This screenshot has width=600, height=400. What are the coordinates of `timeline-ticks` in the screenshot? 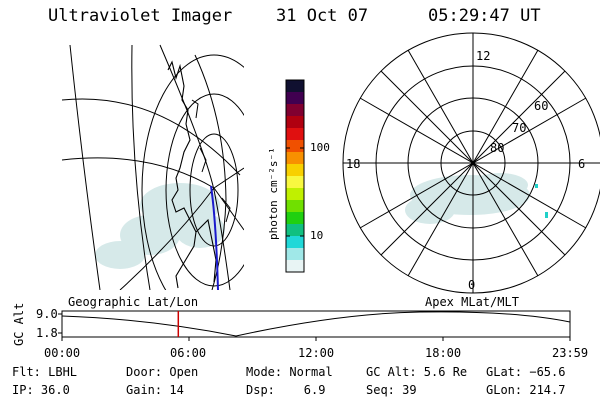 It's located at (314, 327).